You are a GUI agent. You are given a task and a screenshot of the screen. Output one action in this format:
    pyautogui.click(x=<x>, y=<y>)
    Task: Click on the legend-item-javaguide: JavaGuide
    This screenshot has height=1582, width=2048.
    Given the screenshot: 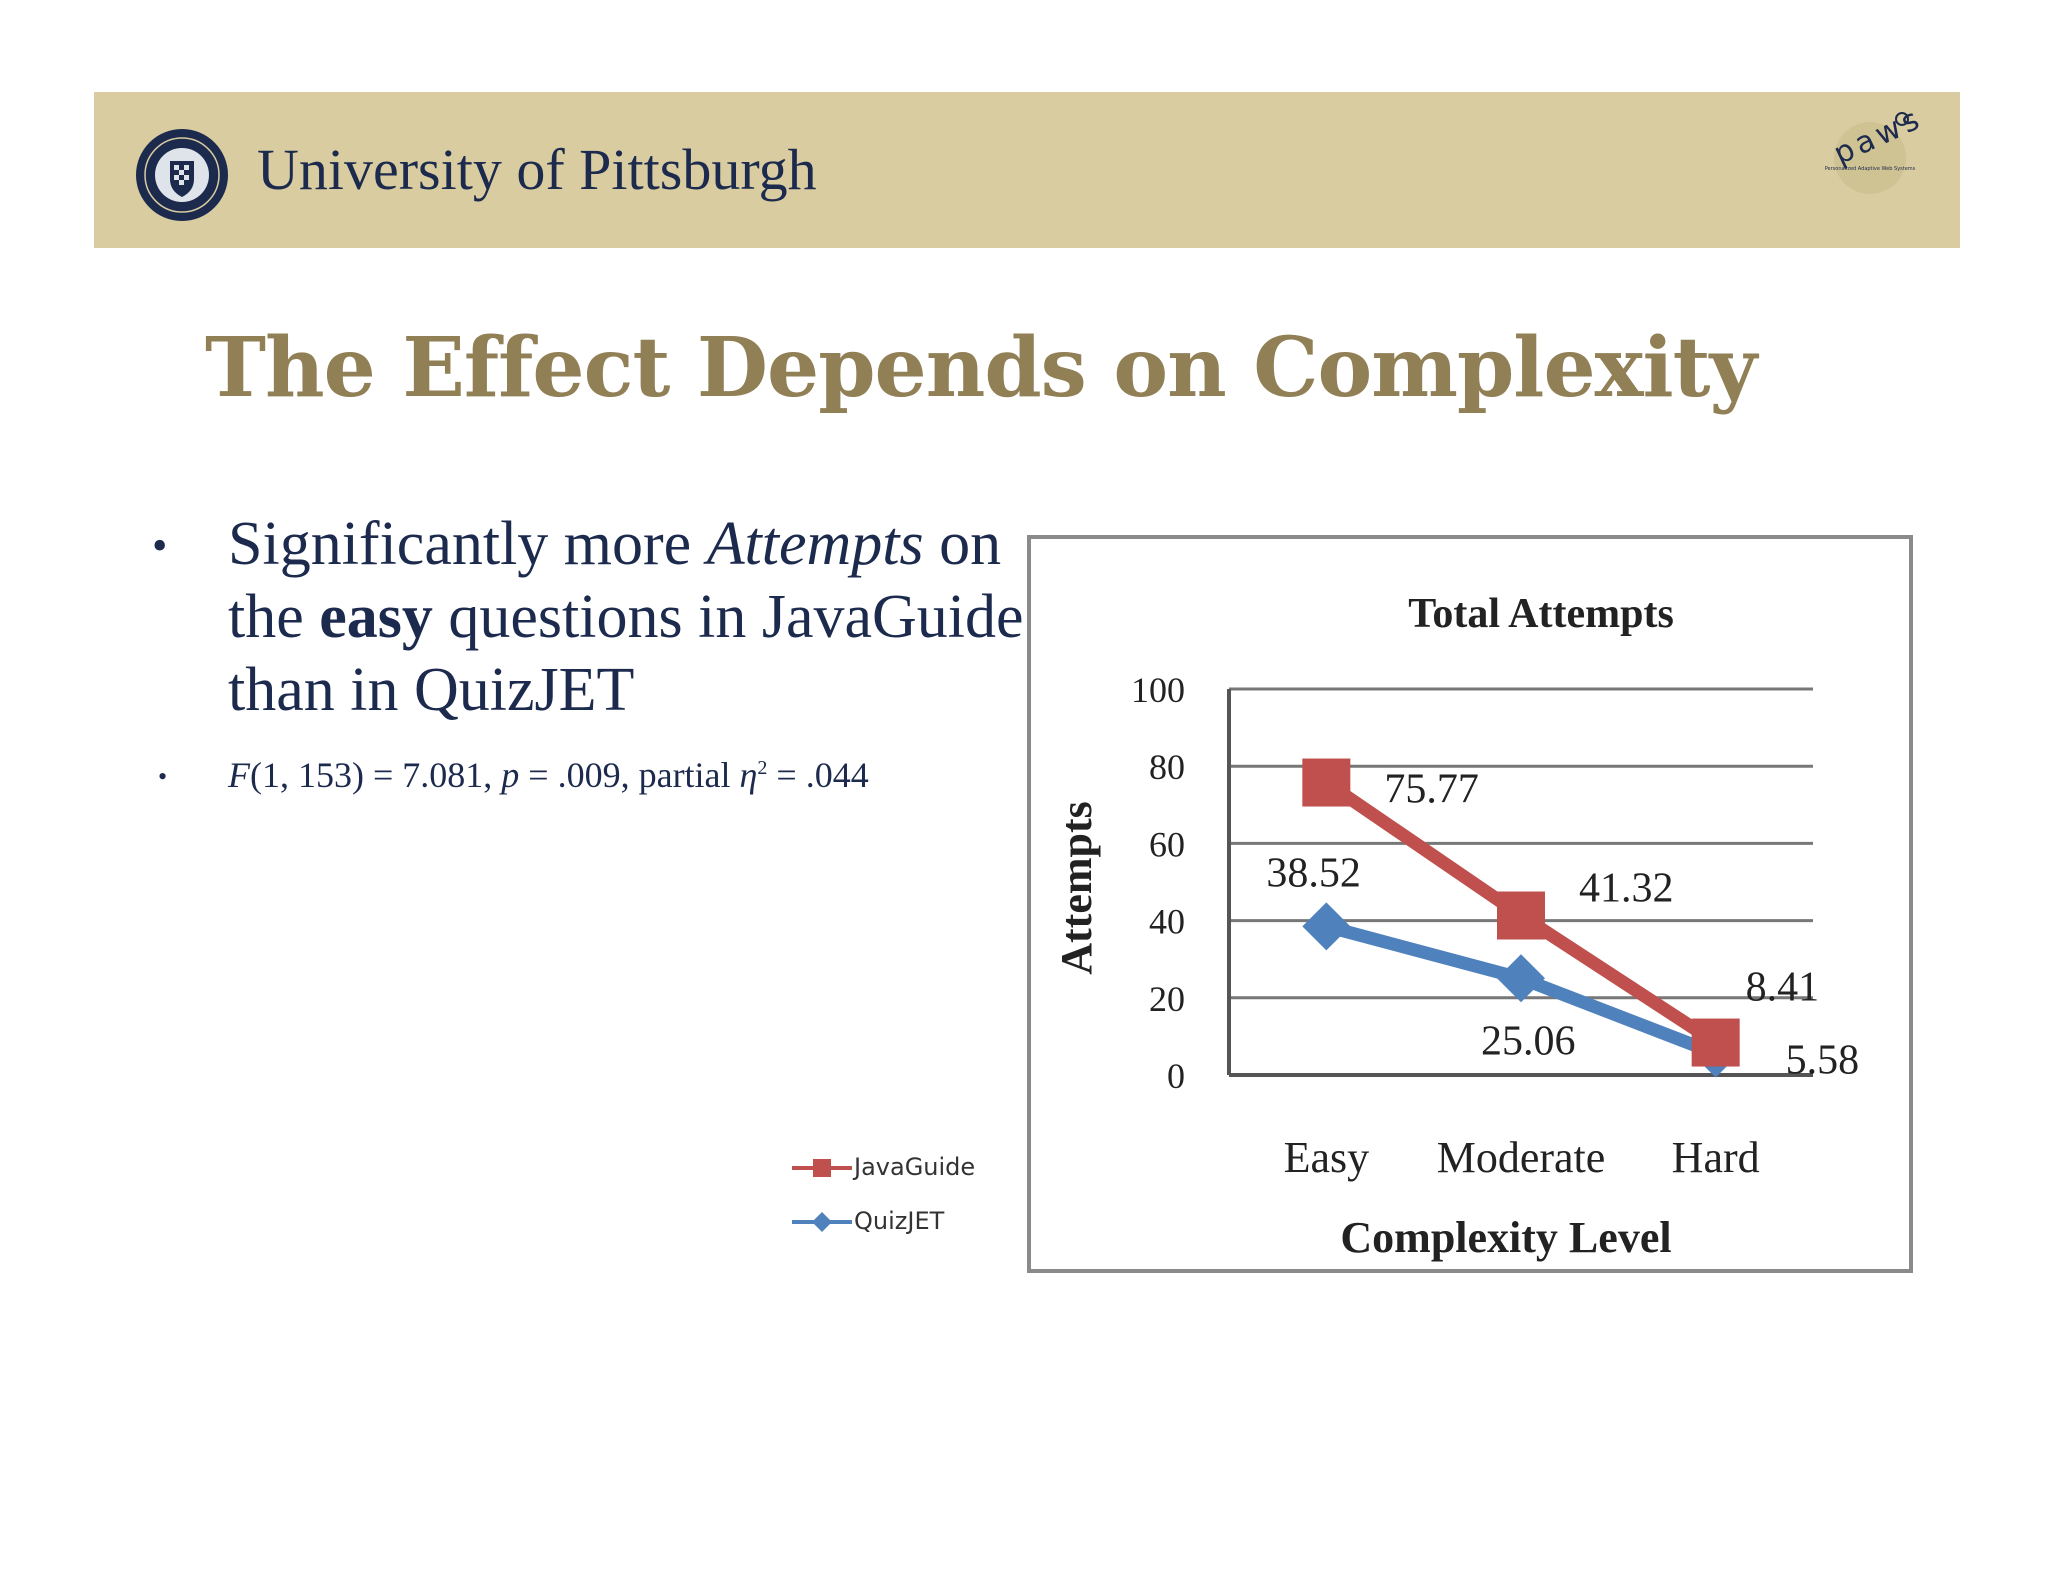 What is the action you would take?
    pyautogui.click(x=895, y=1168)
    